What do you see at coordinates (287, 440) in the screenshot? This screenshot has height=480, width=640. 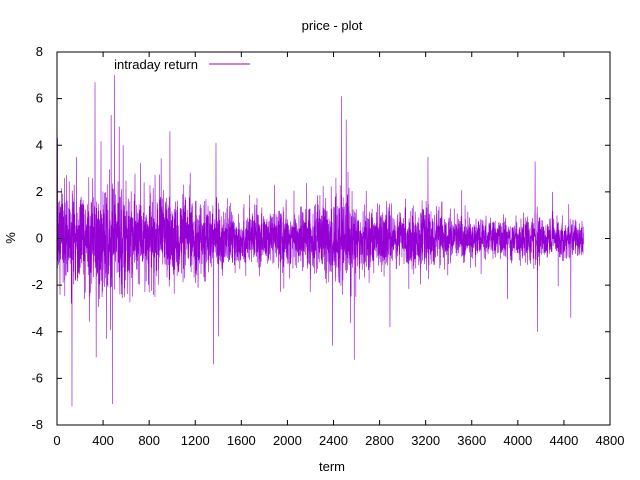 I see `x-tick-label: 2000` at bounding box center [287, 440].